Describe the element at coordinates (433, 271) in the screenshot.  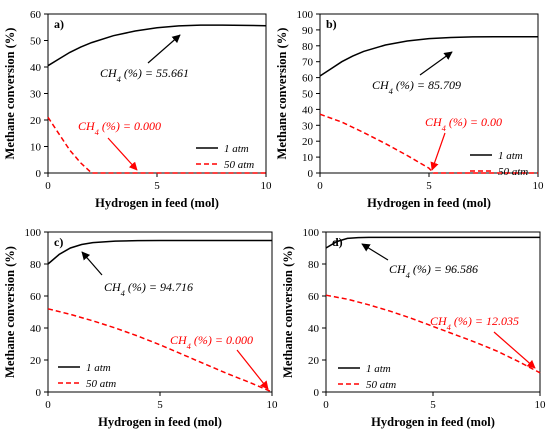
I see `annotation-1-atm: CH4 (%) = 96.586` at that location.